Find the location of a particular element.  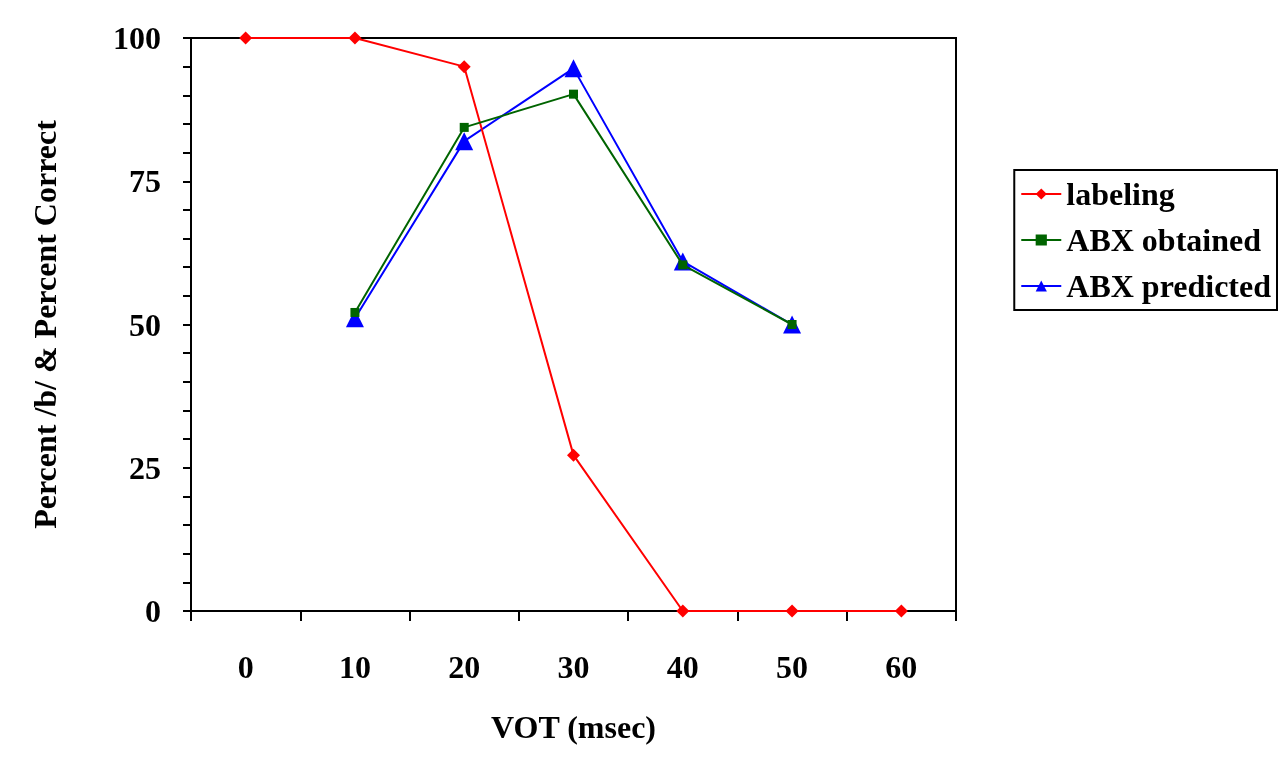

legend-label: ABX predicted is located at coordinates (1169, 286).